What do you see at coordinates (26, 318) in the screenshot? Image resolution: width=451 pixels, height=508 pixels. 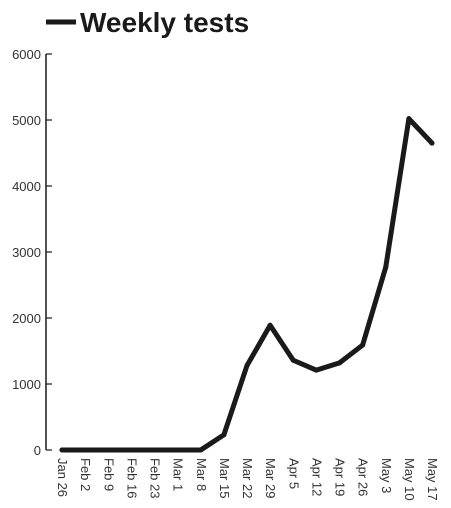 I see `y-tick-label: 2000` at bounding box center [26, 318].